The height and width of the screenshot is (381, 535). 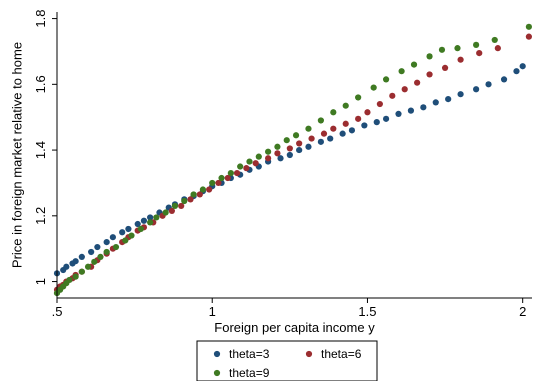 What do you see at coordinates (40, 216) in the screenshot?
I see `y-tick-label: 1.2` at bounding box center [40, 216].